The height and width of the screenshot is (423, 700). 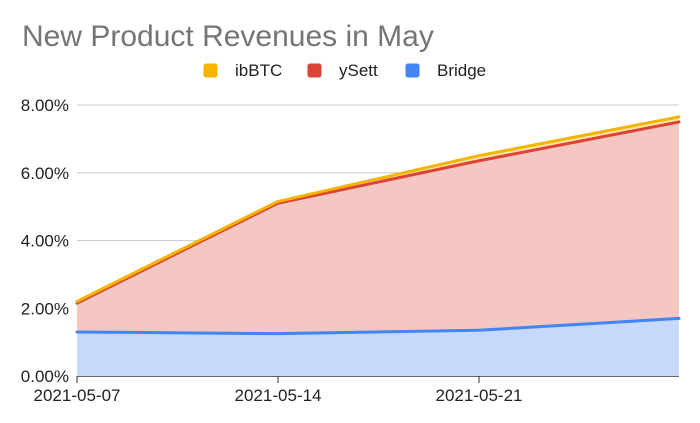 I want to click on y-tick-label: 8.00%, so click(x=45, y=105).